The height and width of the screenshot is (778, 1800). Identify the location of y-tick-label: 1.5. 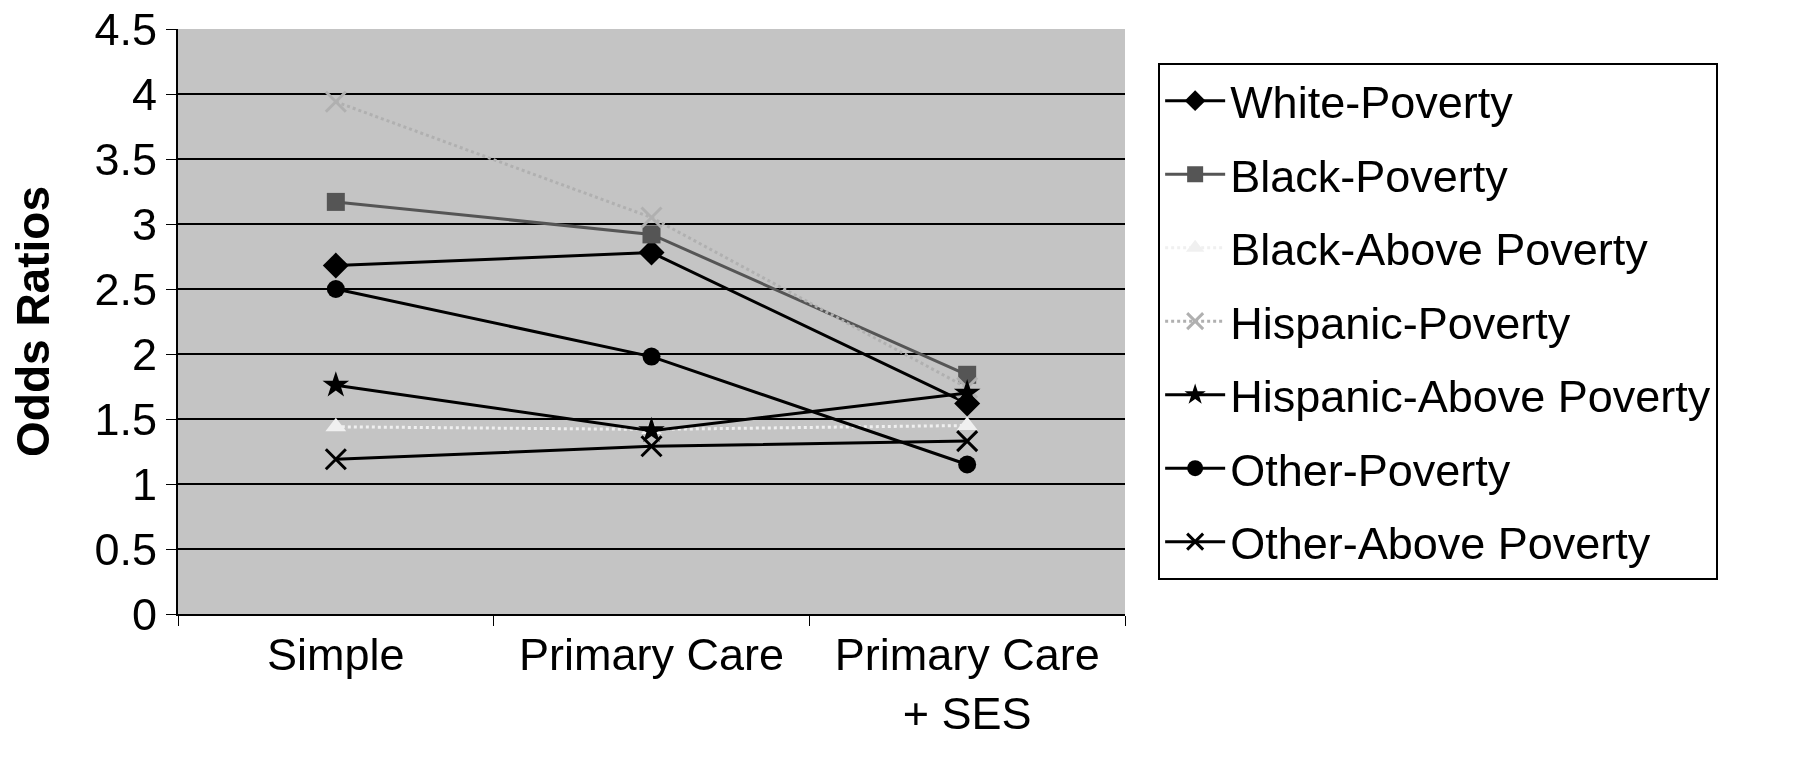
(125, 419).